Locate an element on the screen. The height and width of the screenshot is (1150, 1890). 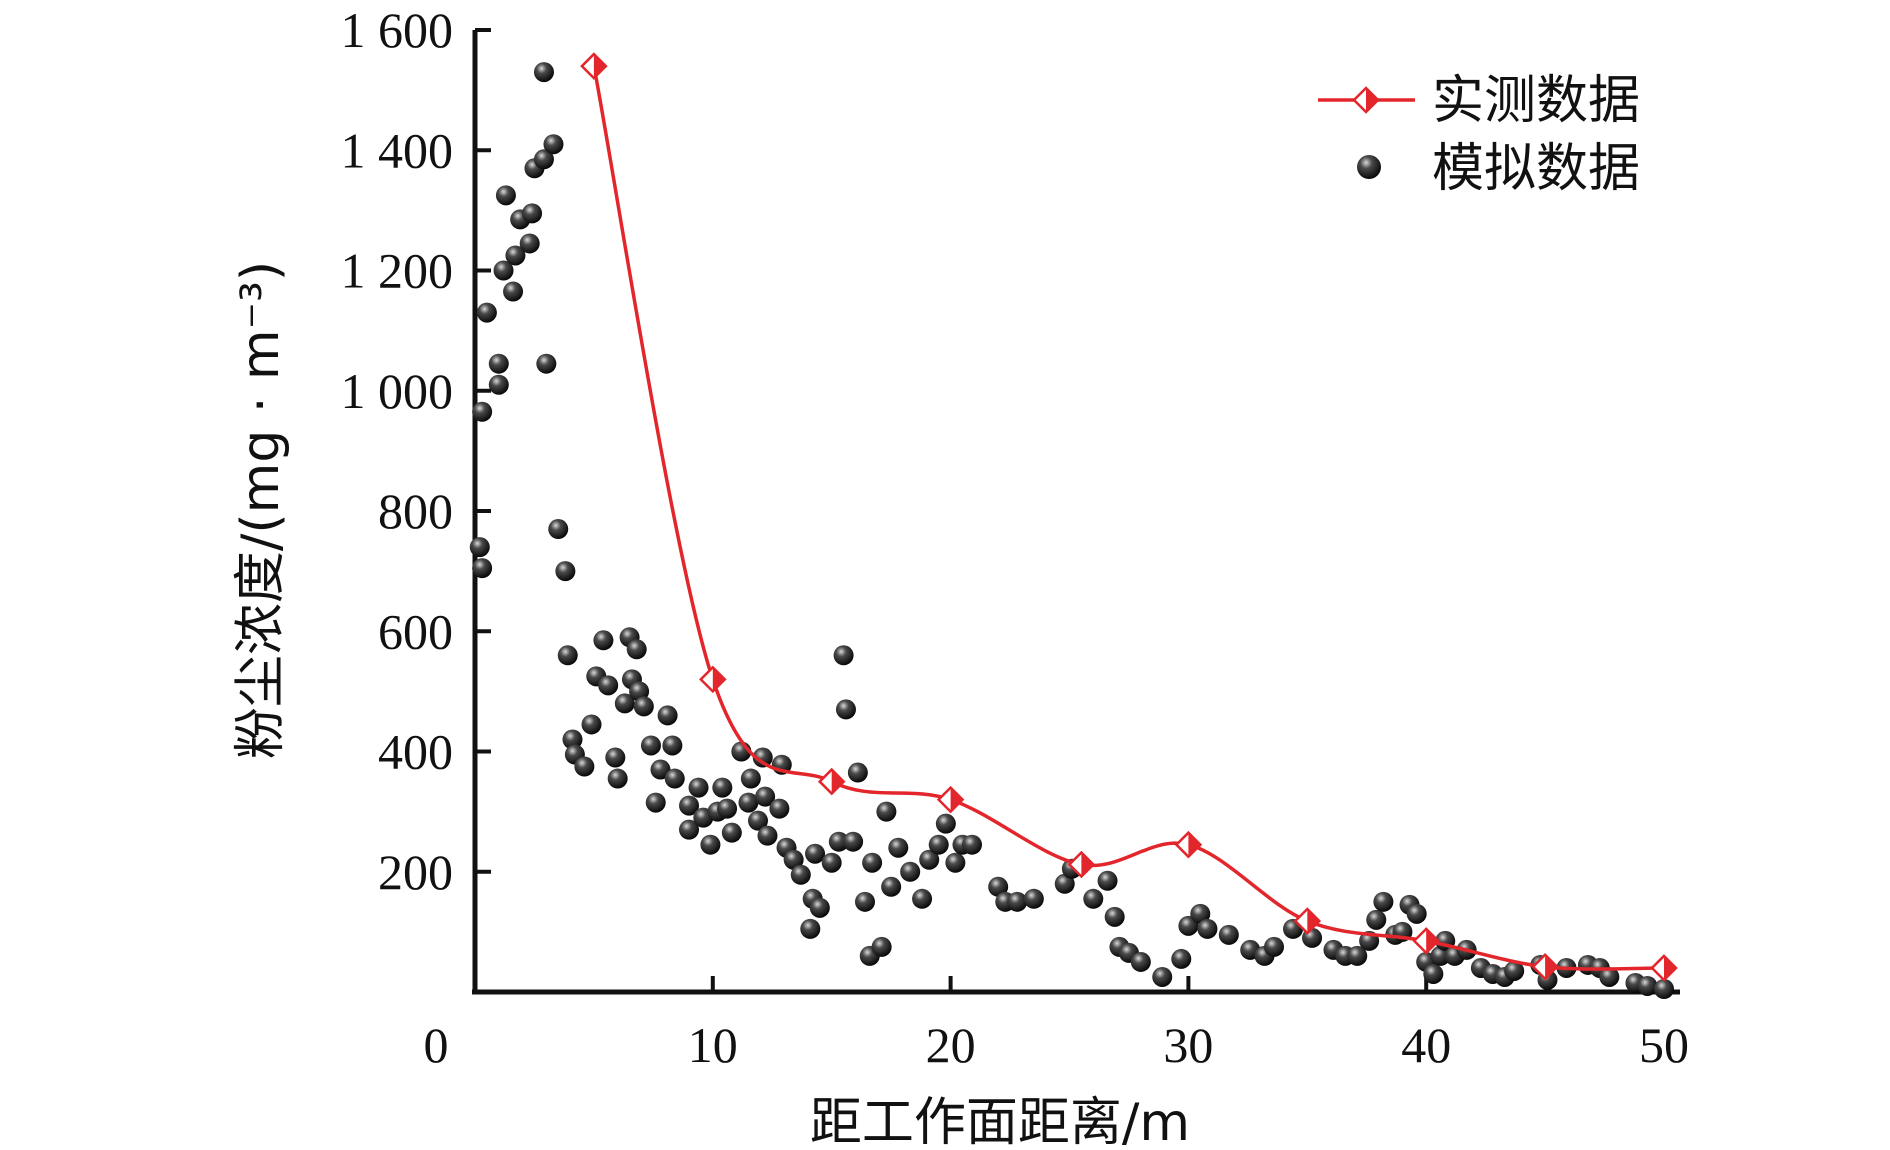
y-ticks: 200 400 600 800 1 000 1 200 1 400 1 600 is located at coordinates (416, 451).